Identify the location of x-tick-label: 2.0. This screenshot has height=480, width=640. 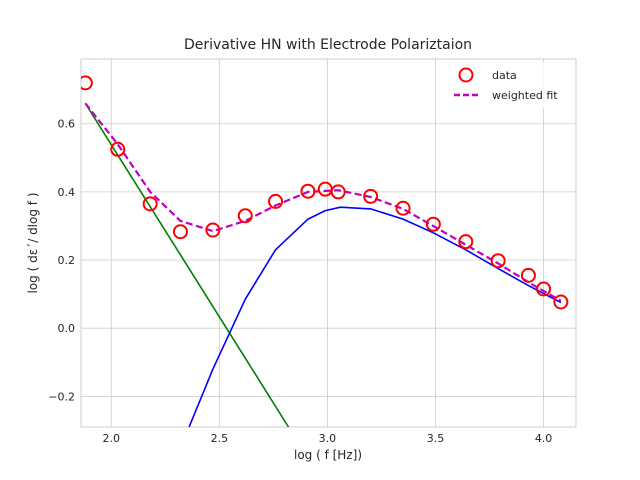
(112, 438).